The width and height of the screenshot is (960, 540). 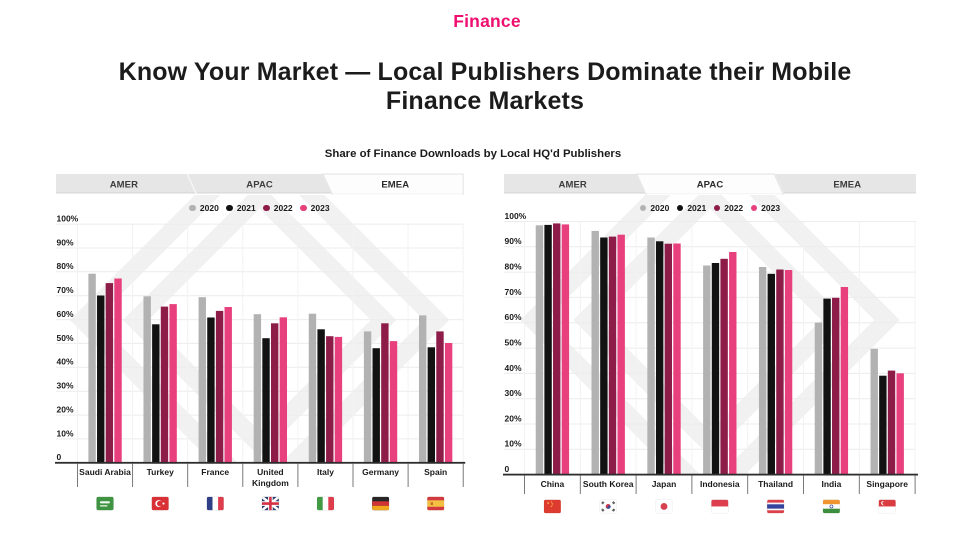 I want to click on svg-text: France, so click(x=215, y=472).